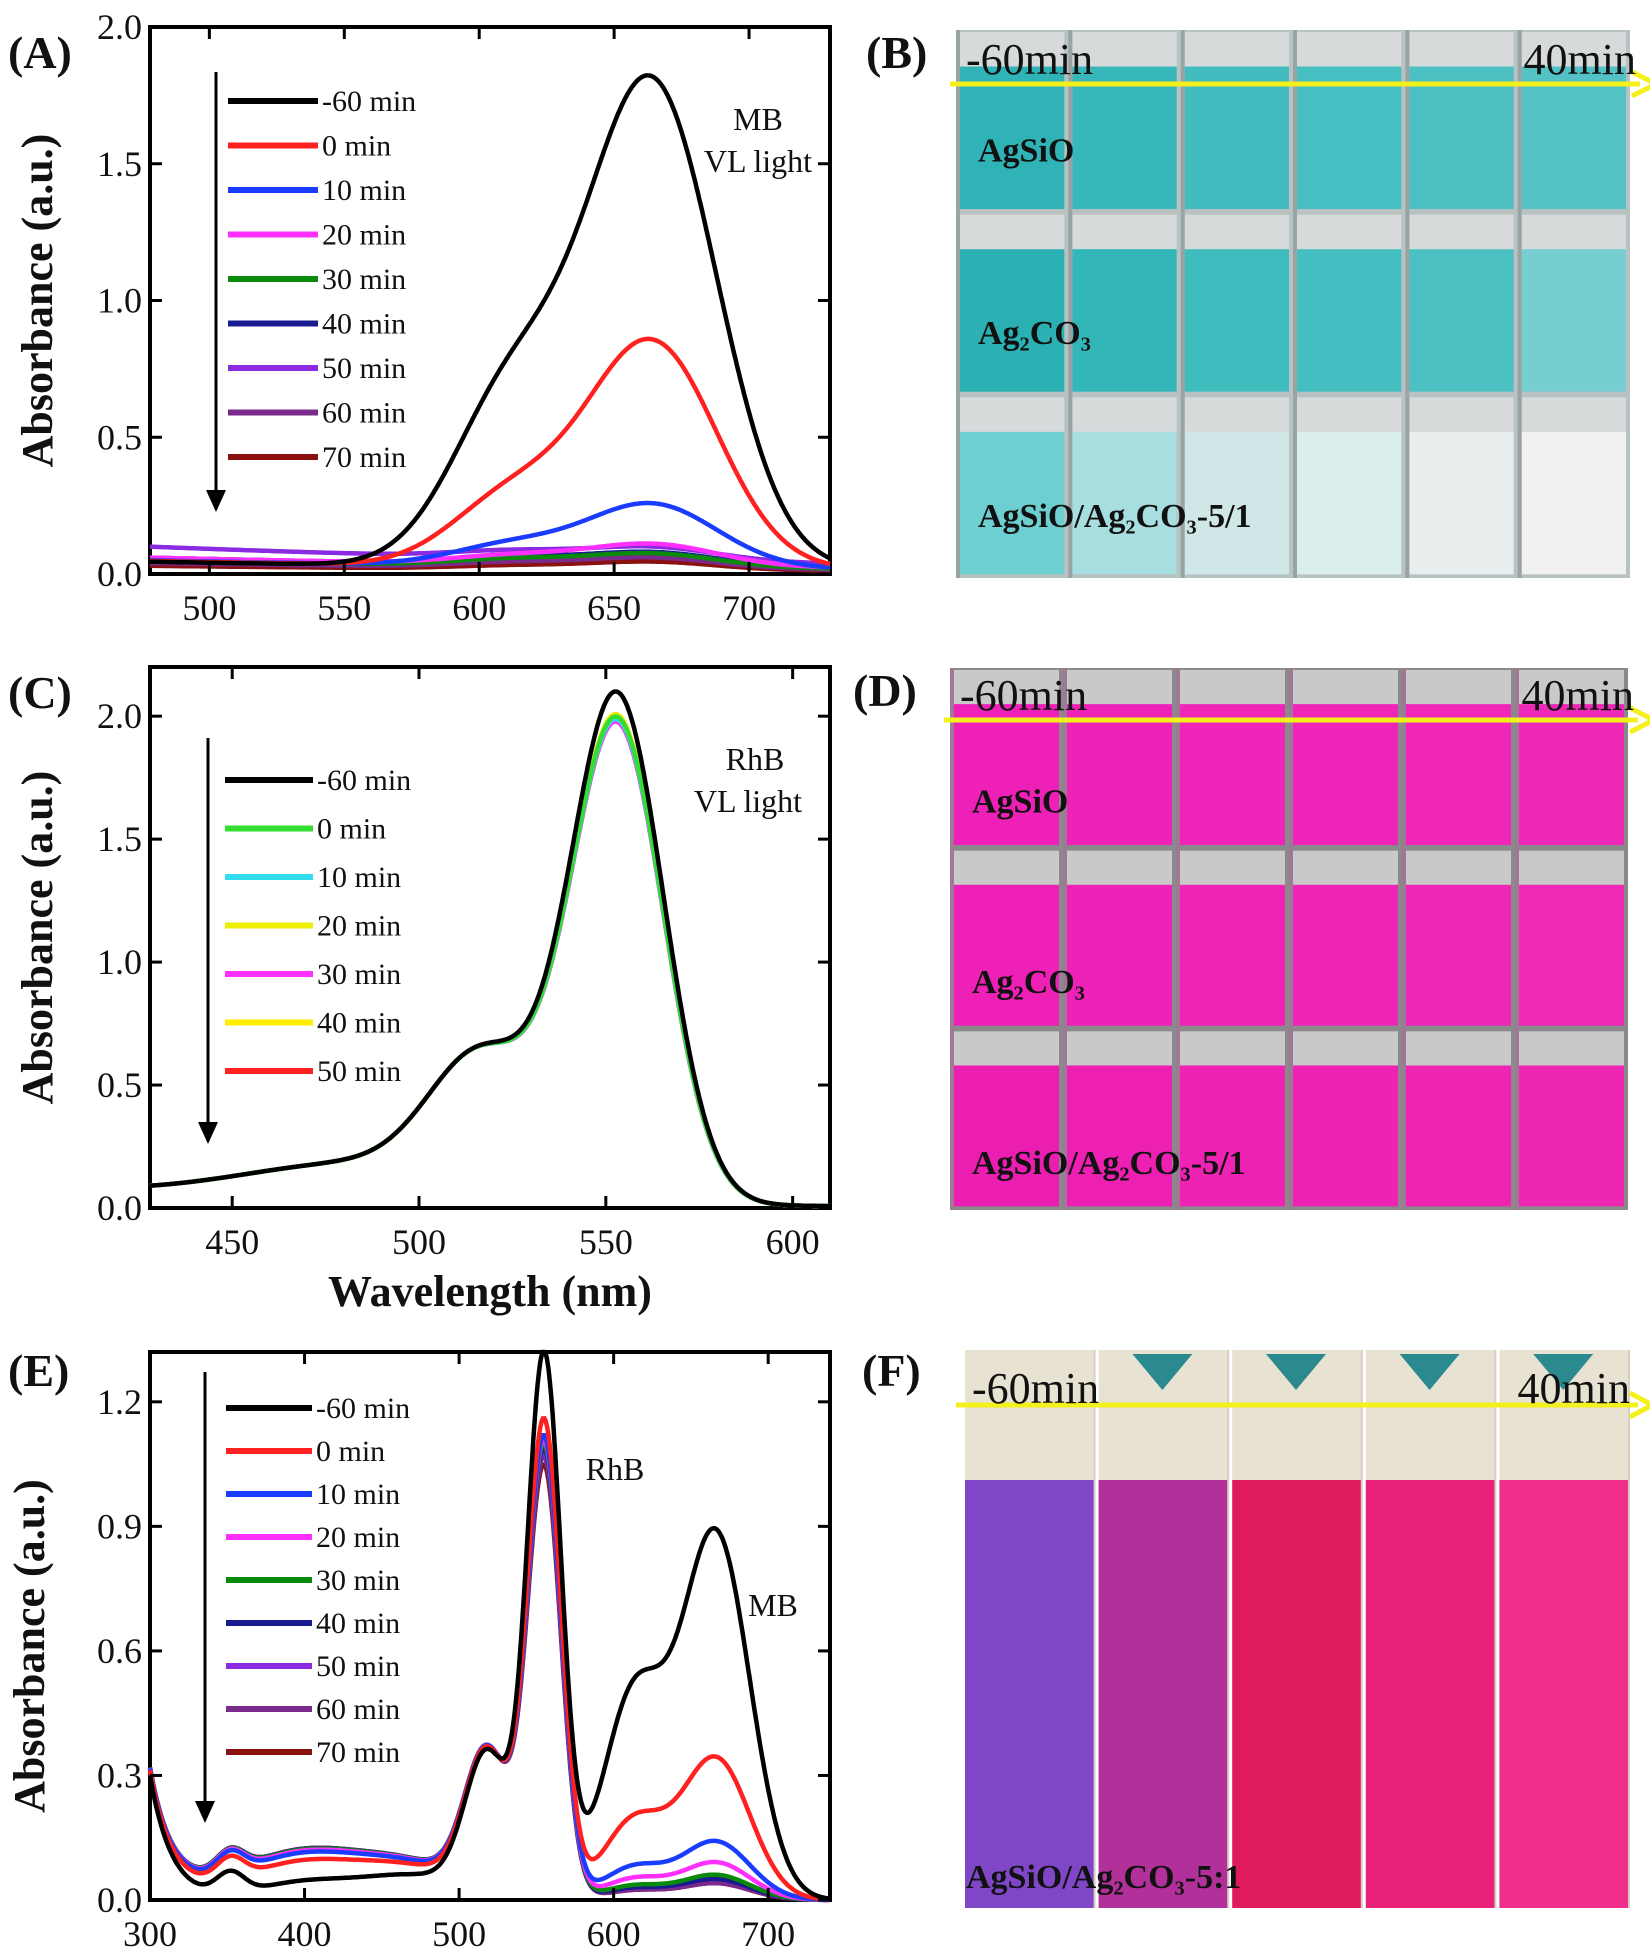  I want to click on y-tick-label: 0.0, so click(119, 574).